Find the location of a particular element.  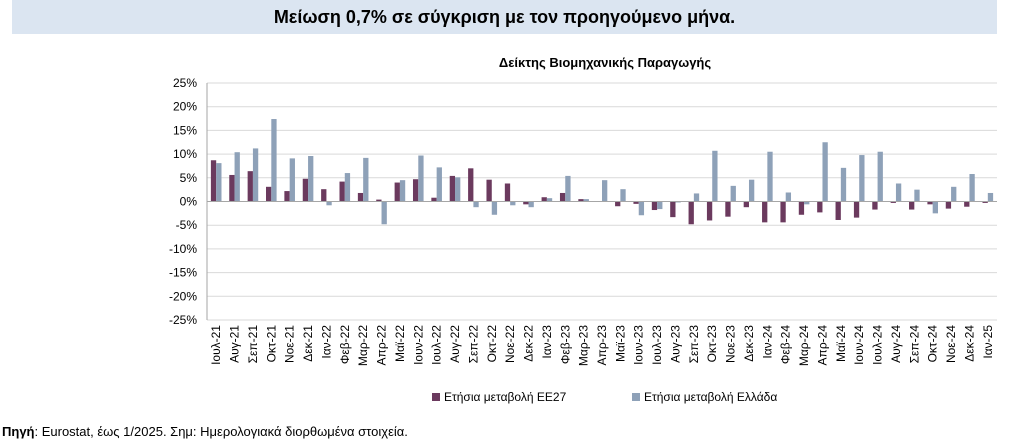

y-tick-label: -5% is located at coordinates (187, 225).